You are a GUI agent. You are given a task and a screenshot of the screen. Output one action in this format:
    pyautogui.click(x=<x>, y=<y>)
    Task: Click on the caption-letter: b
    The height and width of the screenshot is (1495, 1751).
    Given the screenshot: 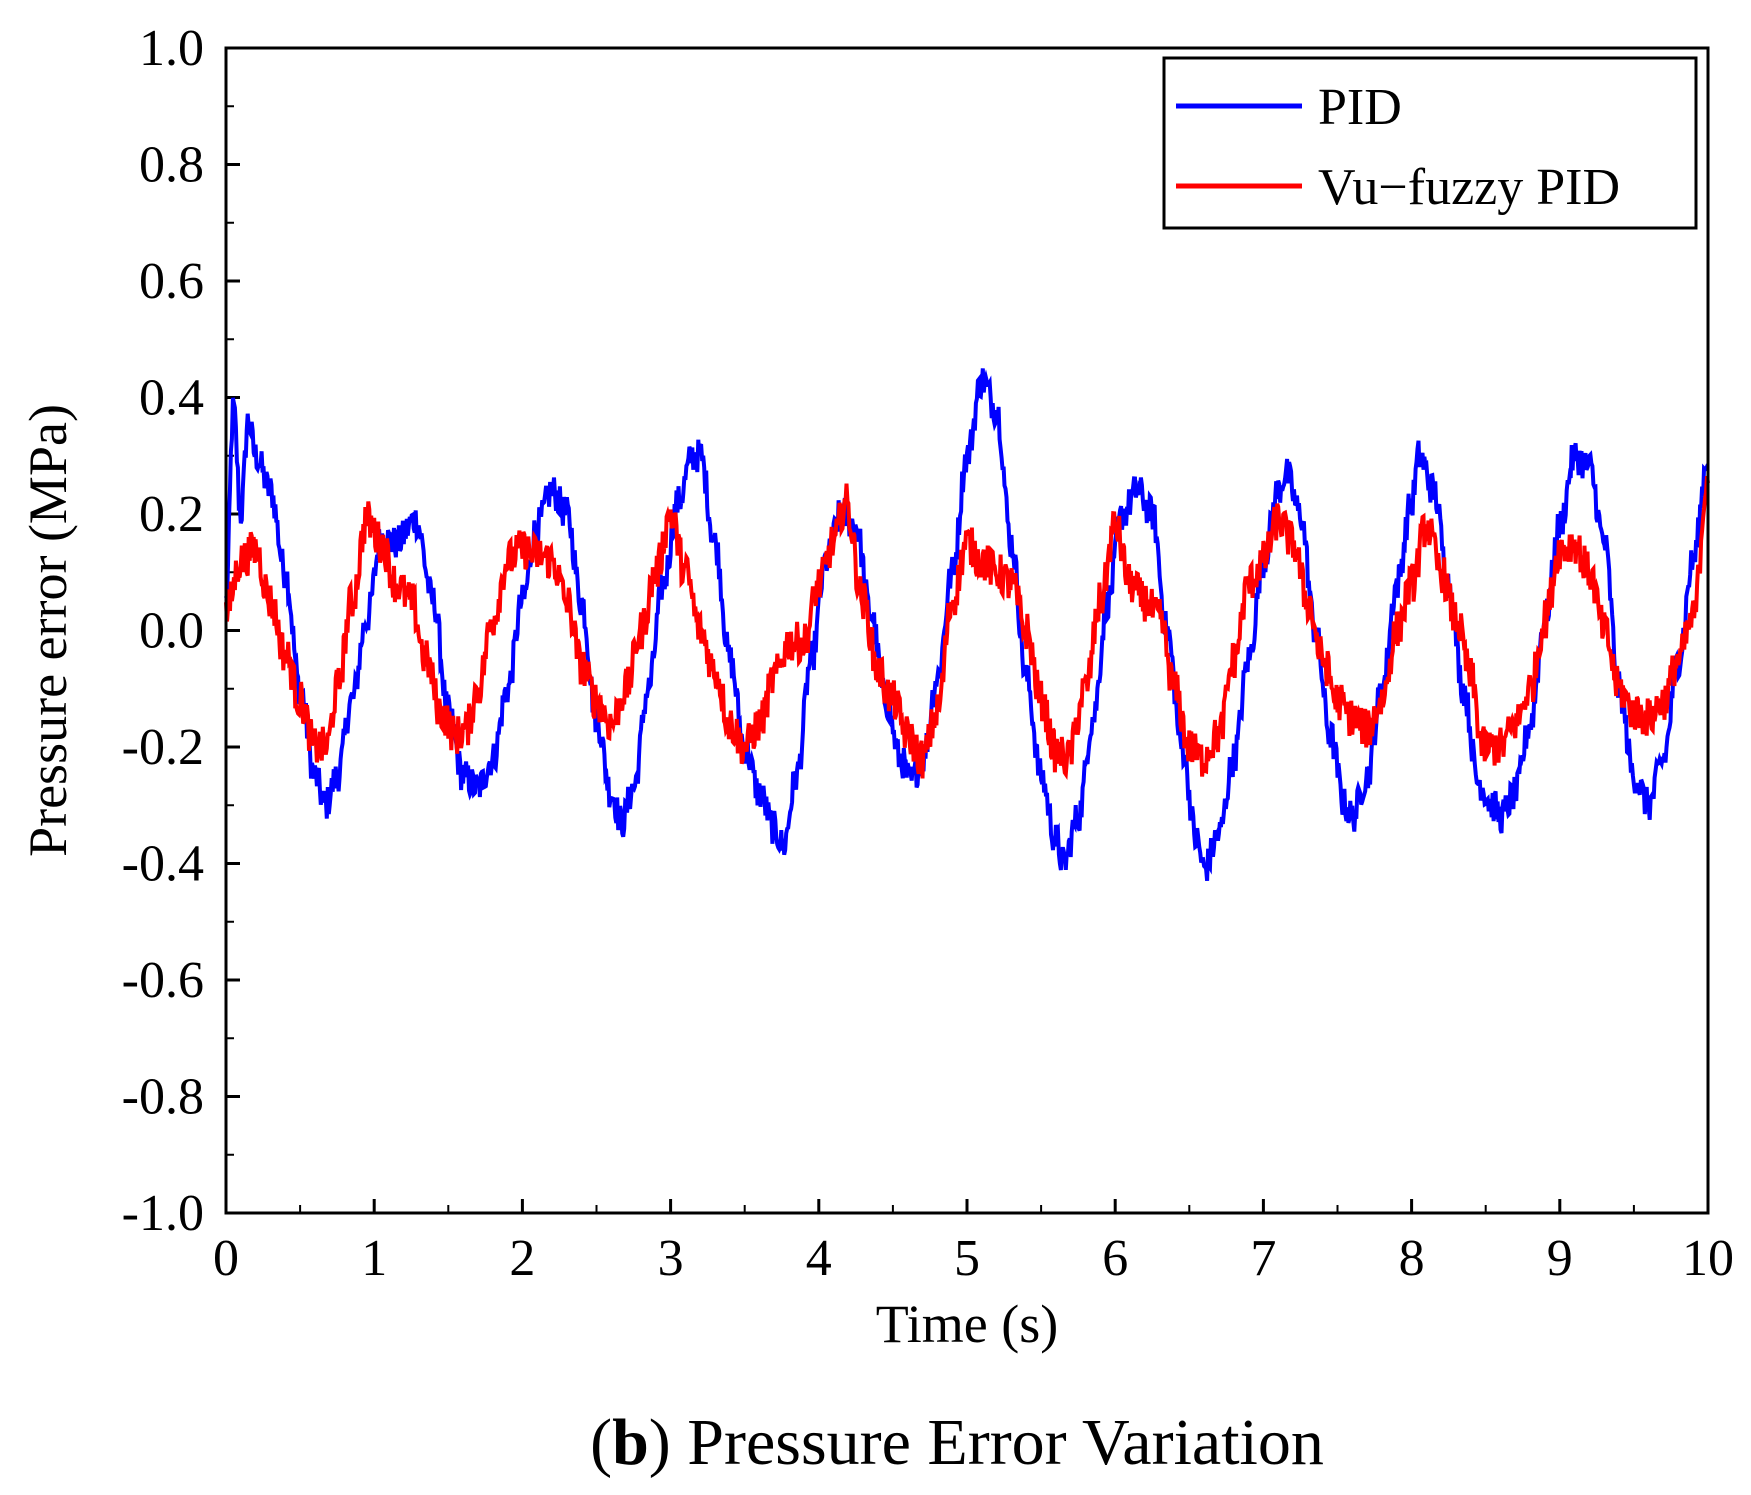 What is the action you would take?
    pyautogui.click(x=630, y=1442)
    